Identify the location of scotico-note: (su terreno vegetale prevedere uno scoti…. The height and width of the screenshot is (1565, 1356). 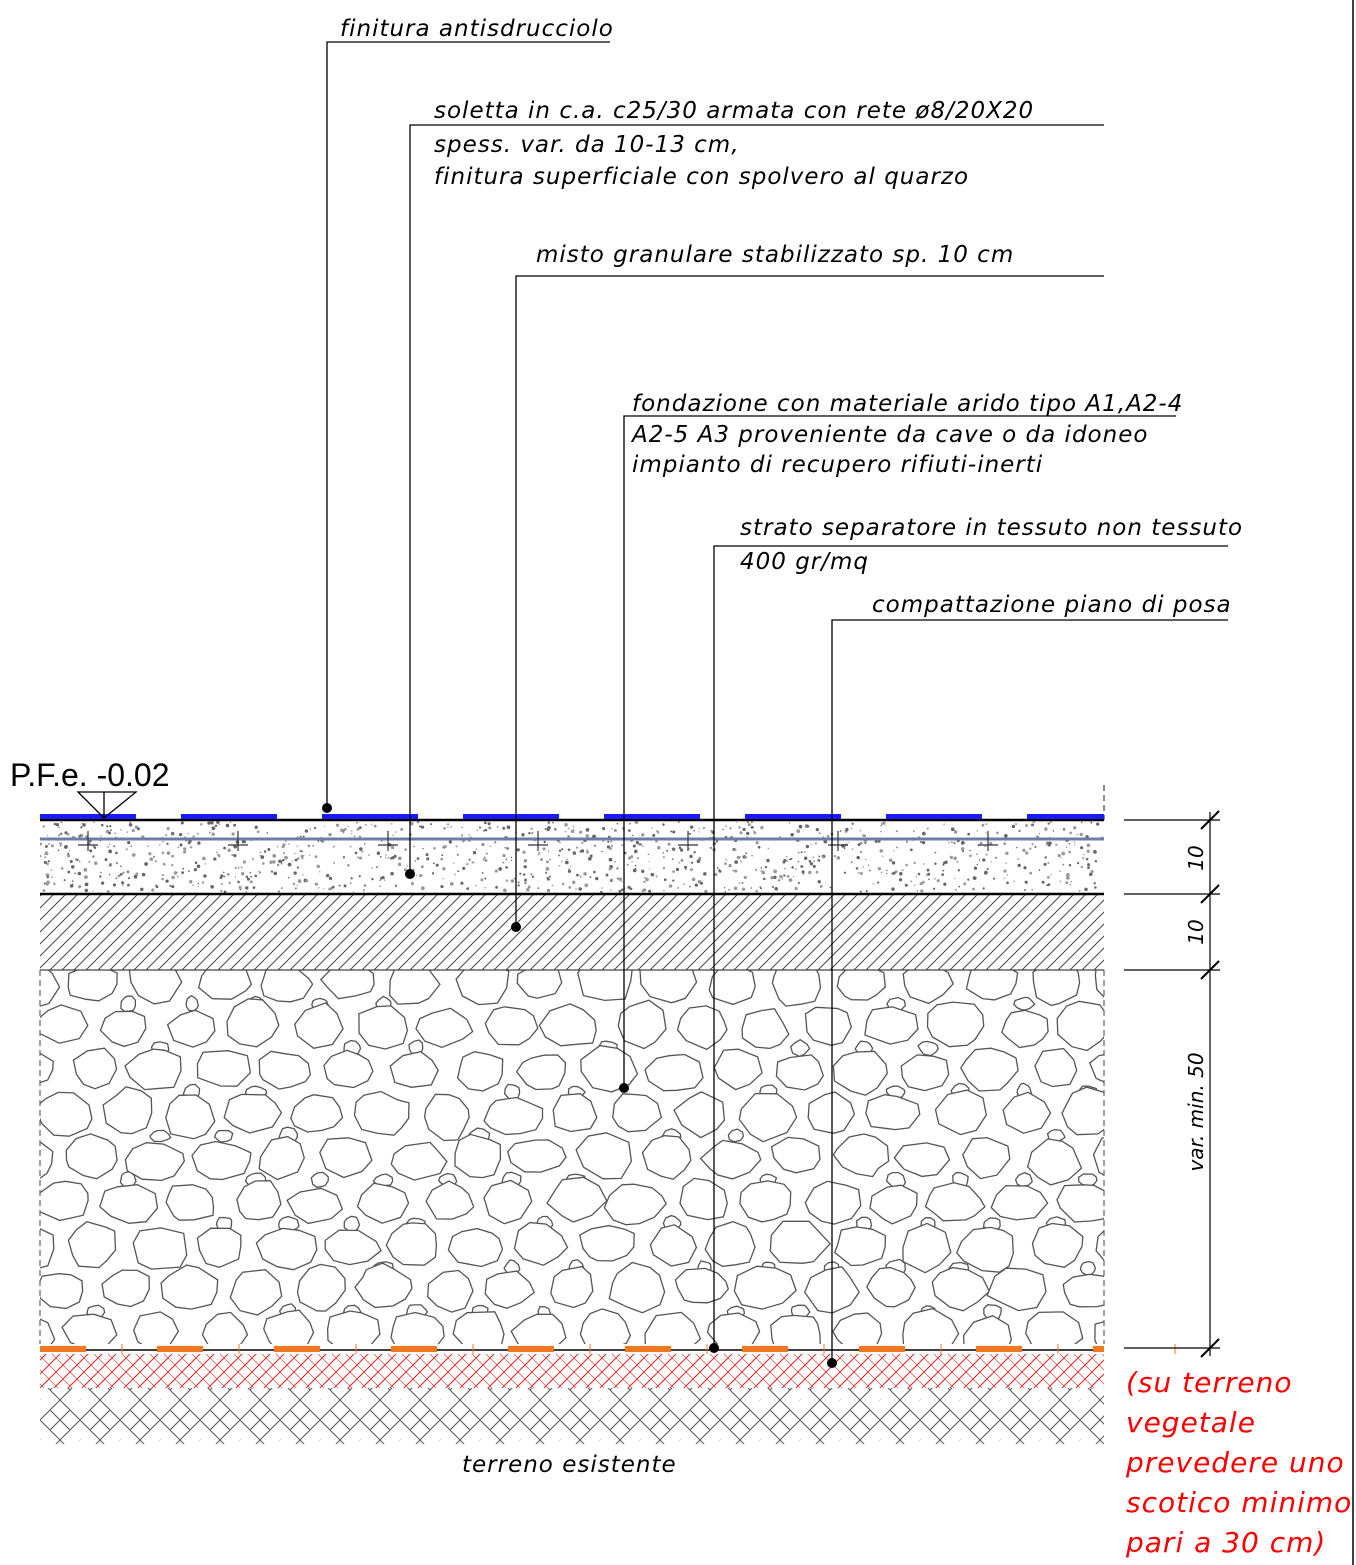
(1238, 1462).